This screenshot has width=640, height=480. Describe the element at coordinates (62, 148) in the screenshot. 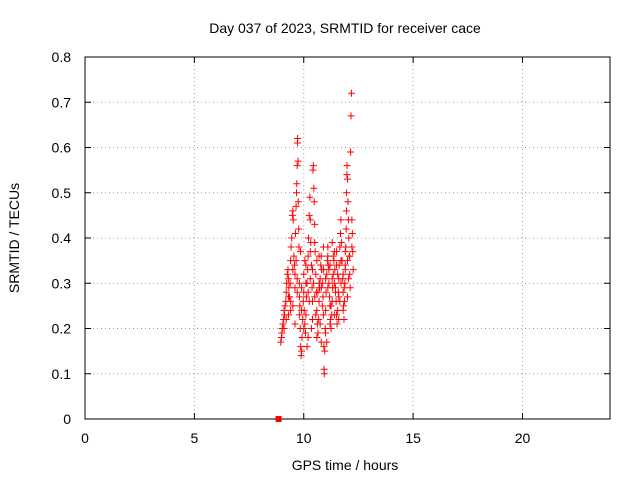

I see `y-tick-label: 0.6` at that location.